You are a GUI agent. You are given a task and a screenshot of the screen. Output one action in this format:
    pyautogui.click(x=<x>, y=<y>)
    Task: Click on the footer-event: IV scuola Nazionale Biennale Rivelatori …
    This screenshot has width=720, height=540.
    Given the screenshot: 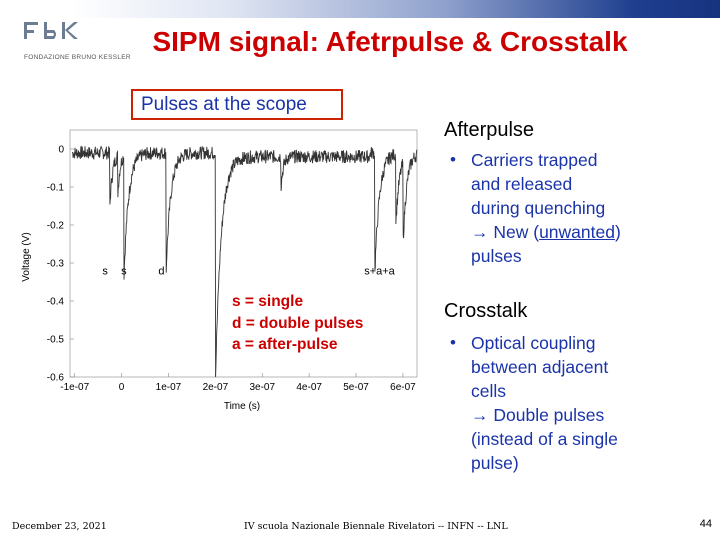 What is the action you would take?
    pyautogui.click(x=376, y=526)
    